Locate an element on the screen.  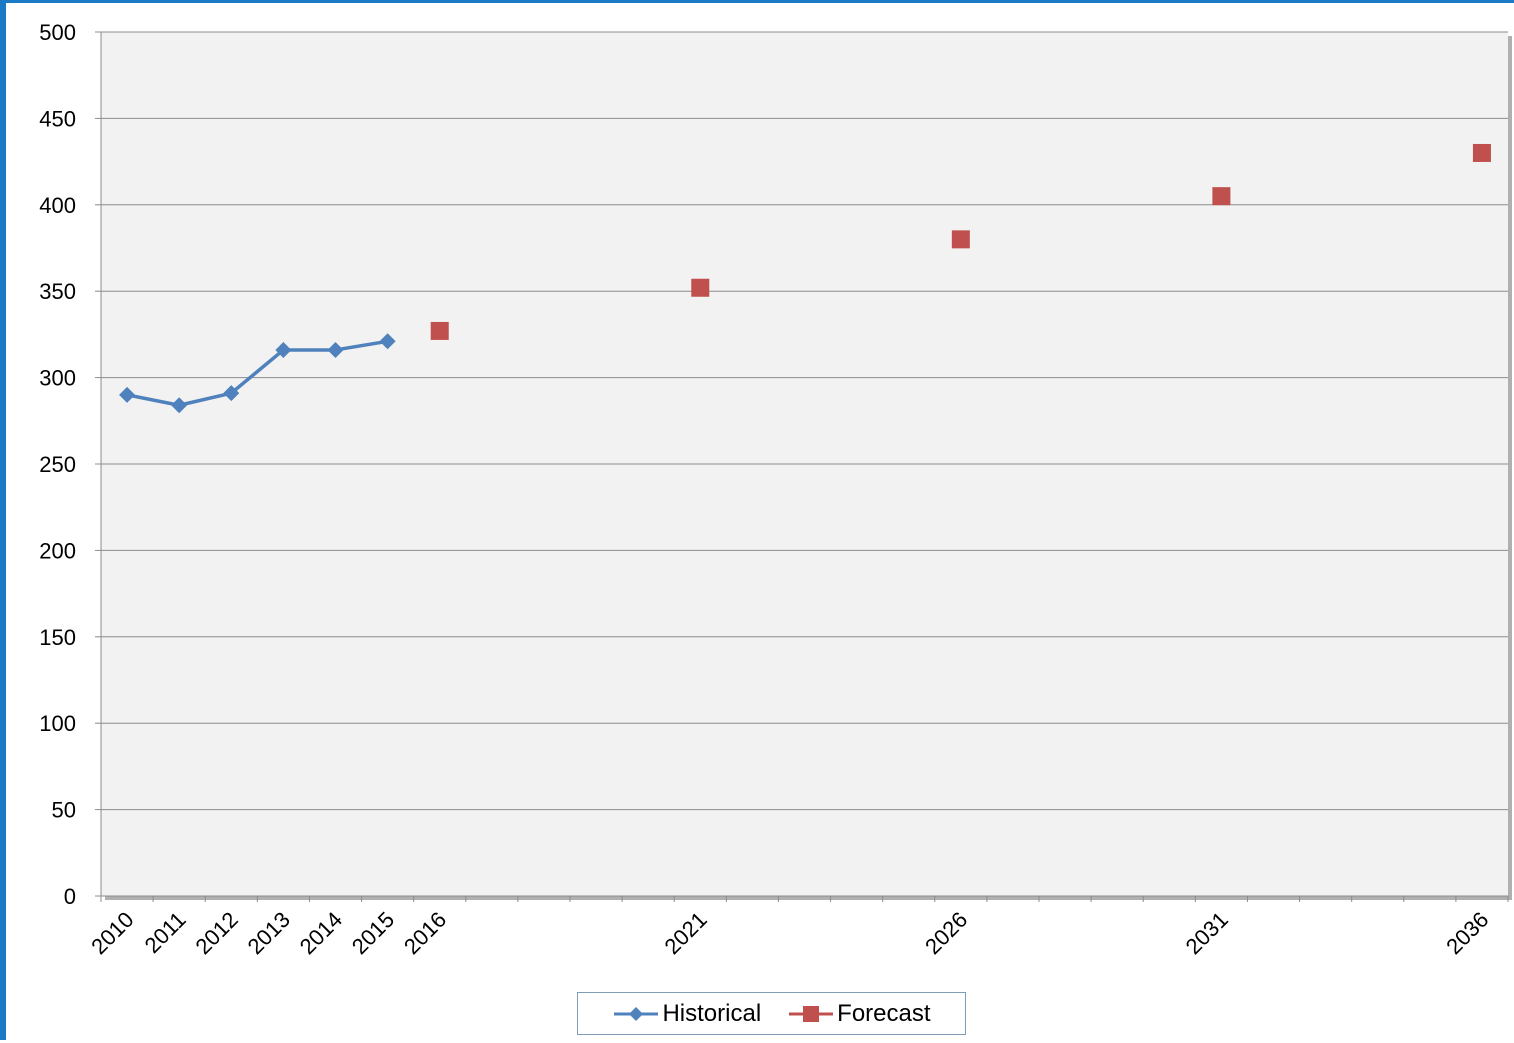
y-tick-label: 250 is located at coordinates (57, 464).